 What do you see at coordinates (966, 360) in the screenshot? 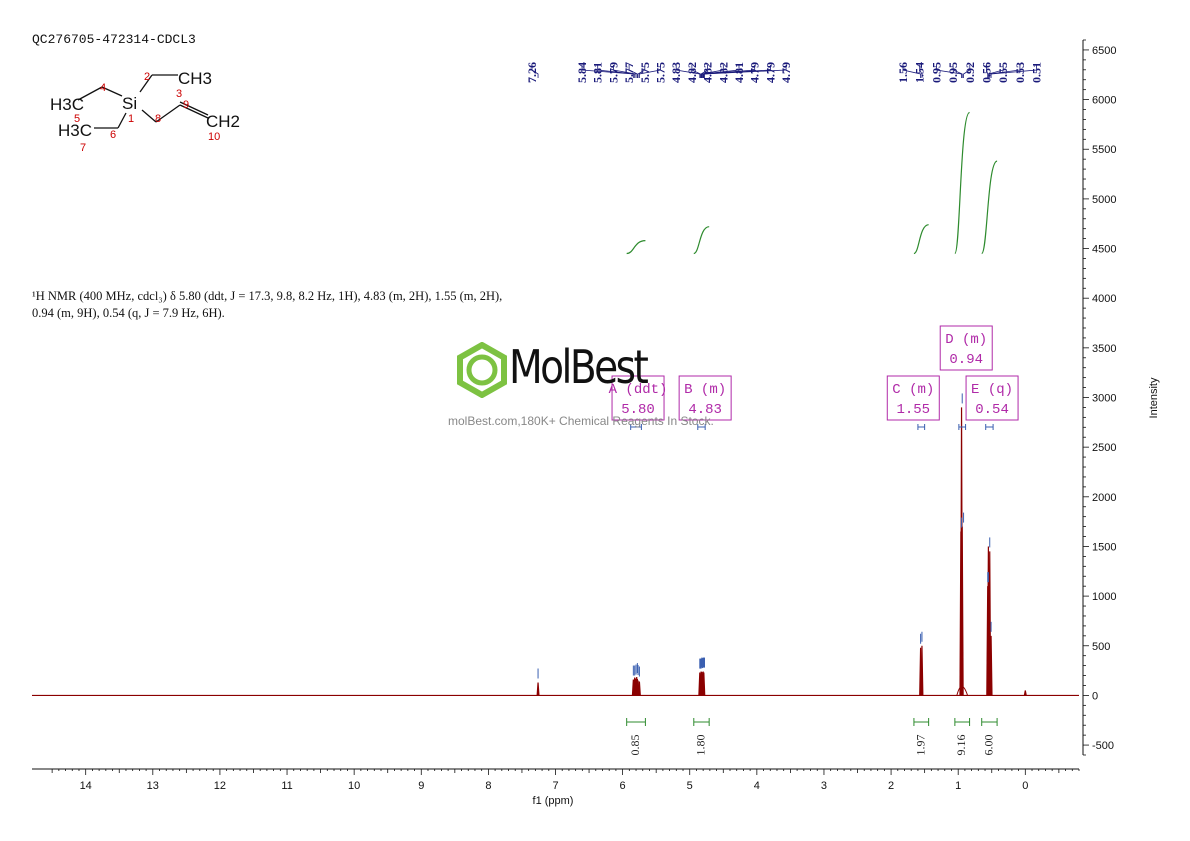
I see `multiplet-shift: 0.94` at bounding box center [966, 360].